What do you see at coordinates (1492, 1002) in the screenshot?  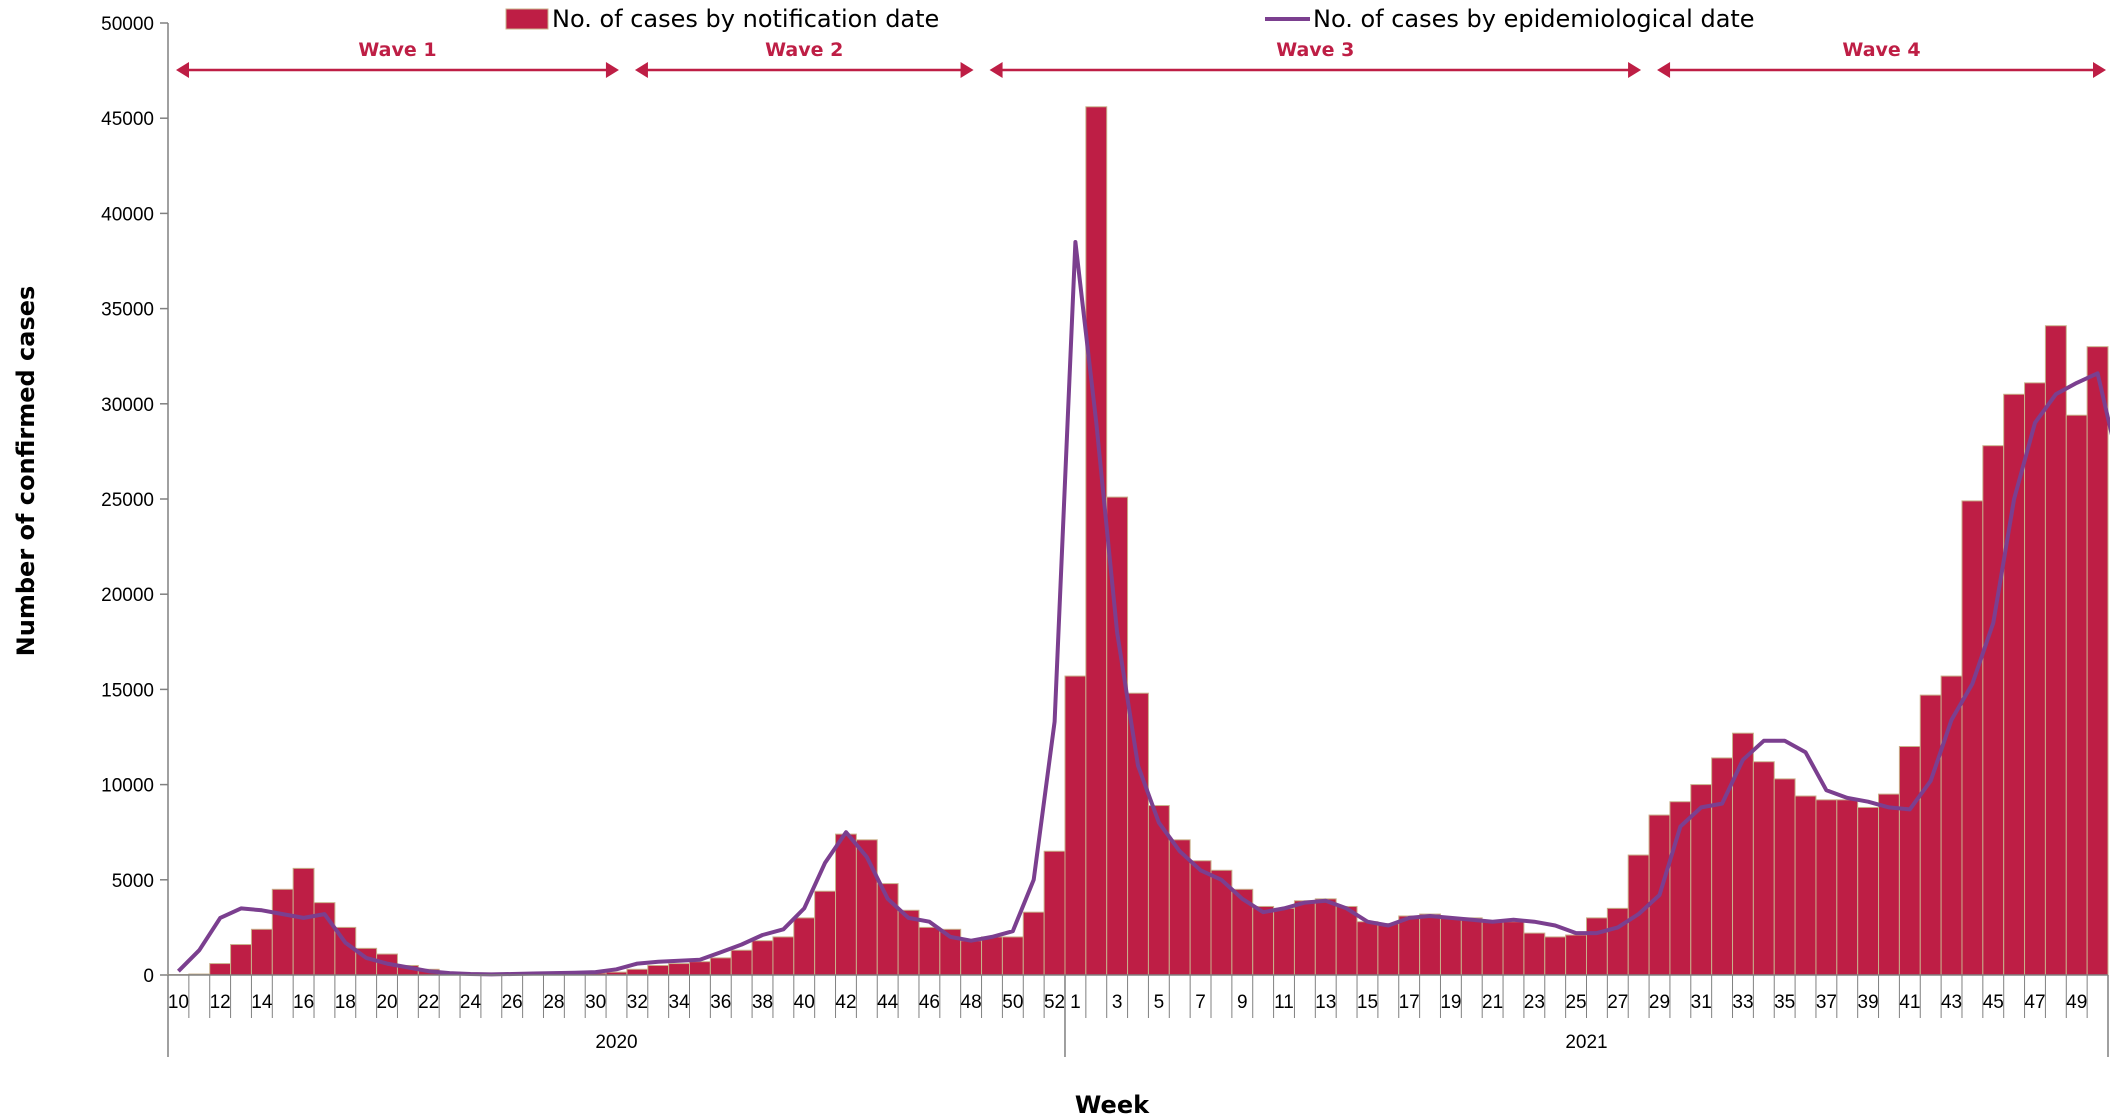 I see `x-tick-label: 21` at bounding box center [1492, 1002].